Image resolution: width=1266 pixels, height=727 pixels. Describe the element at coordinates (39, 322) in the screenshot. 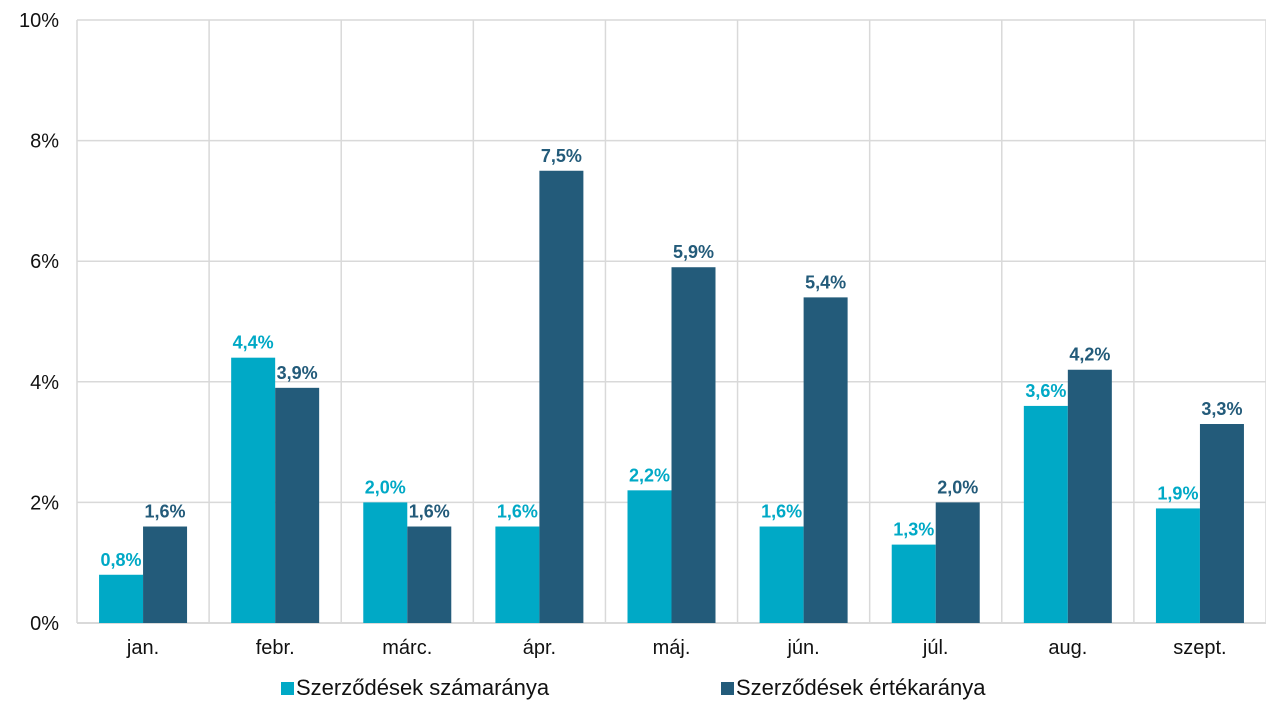

I see `y-axis-ticks: 0% 2% 4% 6% 8% 10%` at that location.